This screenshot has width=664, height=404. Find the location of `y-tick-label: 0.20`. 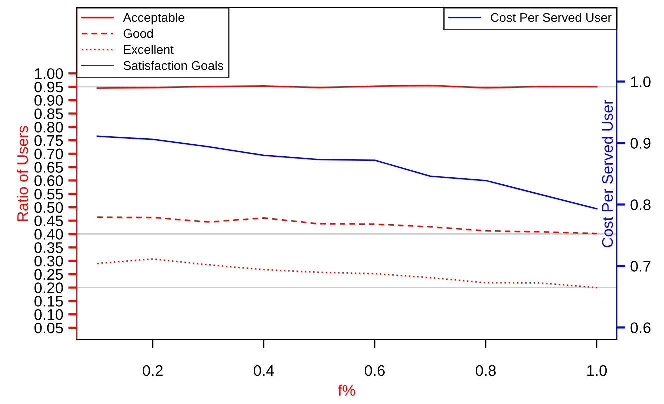

y-tick-label: 0.20 is located at coordinates (49, 288).